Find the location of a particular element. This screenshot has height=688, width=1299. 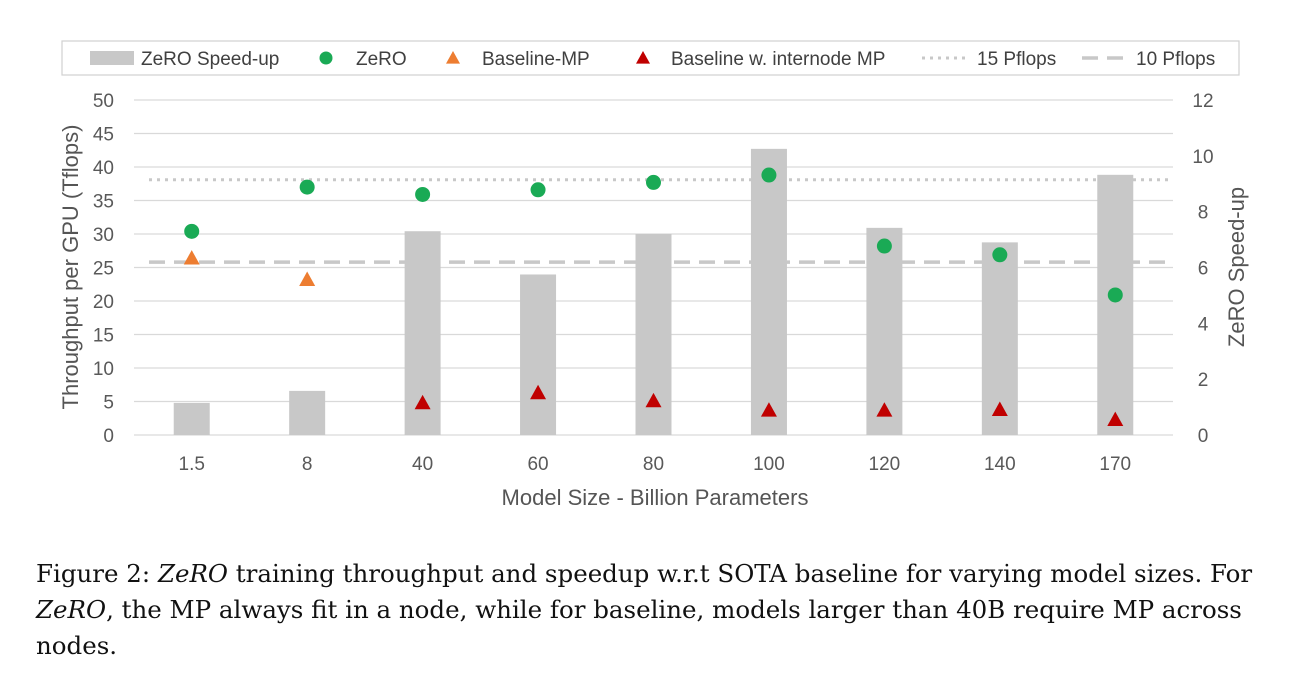

left-axis-ticks: 0 5 10 15 20 25 30 35 40 45 50 is located at coordinates (103, 269).